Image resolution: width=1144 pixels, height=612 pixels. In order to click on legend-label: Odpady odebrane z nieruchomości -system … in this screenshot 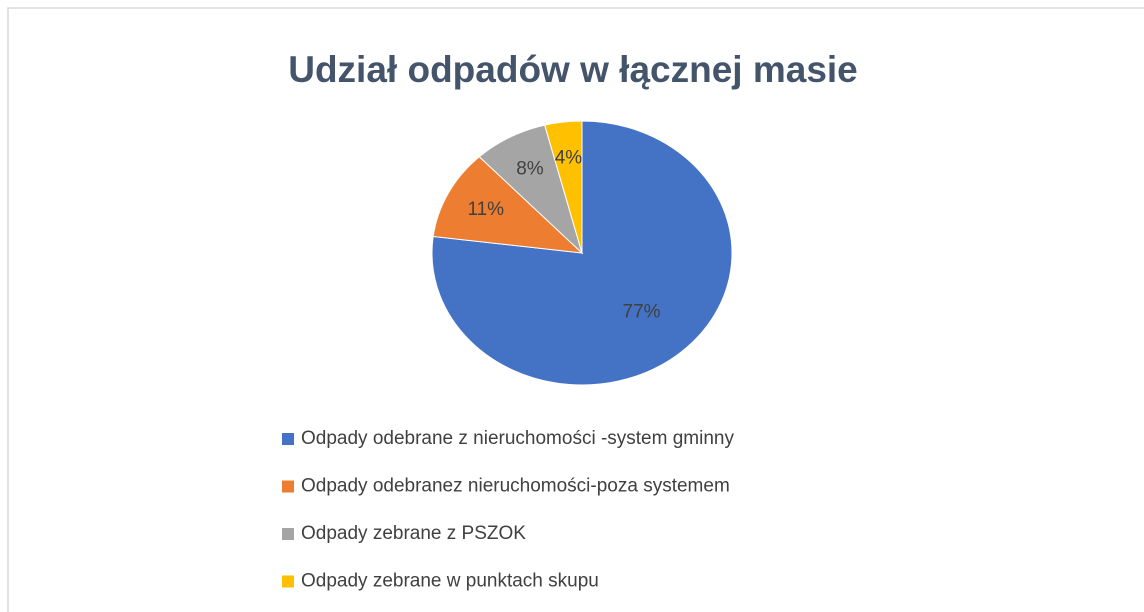, I will do `click(517, 438)`.